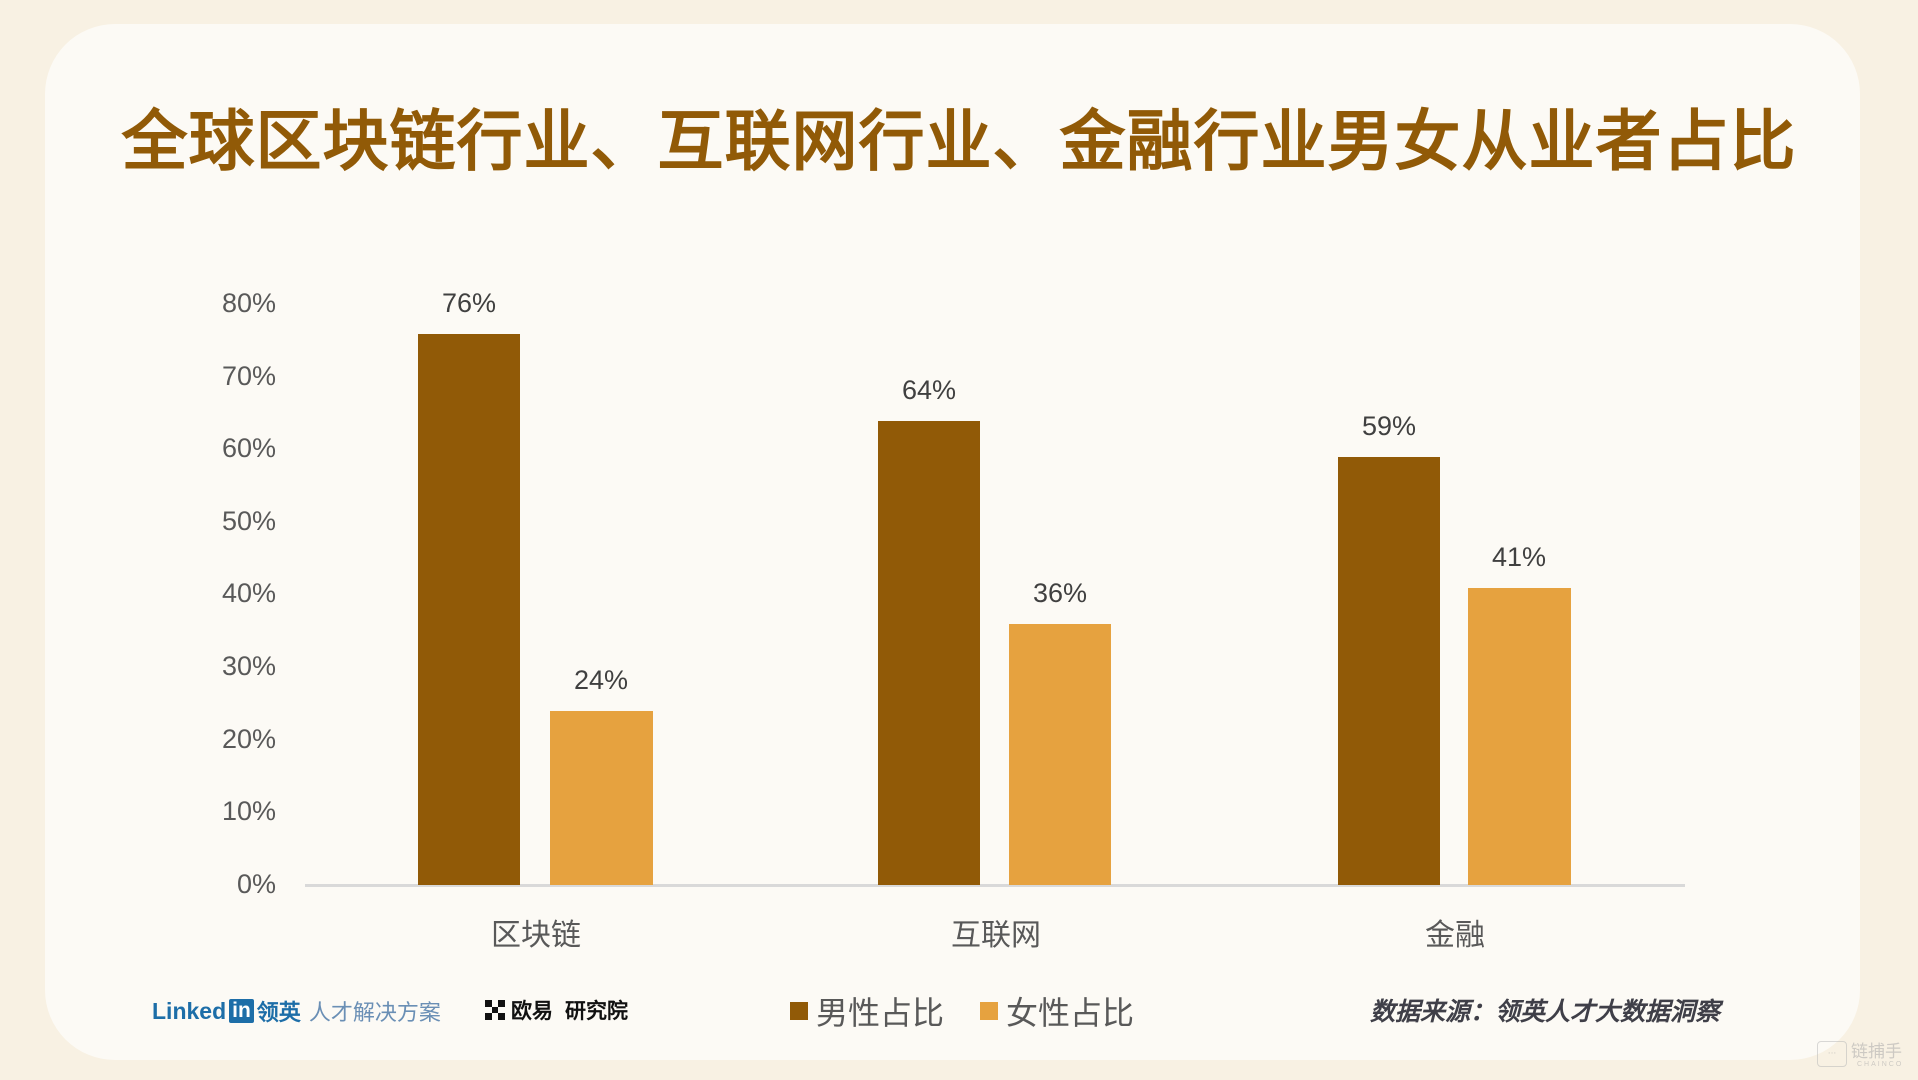 The image size is (1918, 1080). I want to click on bar-male-blockchain, so click(469, 609).